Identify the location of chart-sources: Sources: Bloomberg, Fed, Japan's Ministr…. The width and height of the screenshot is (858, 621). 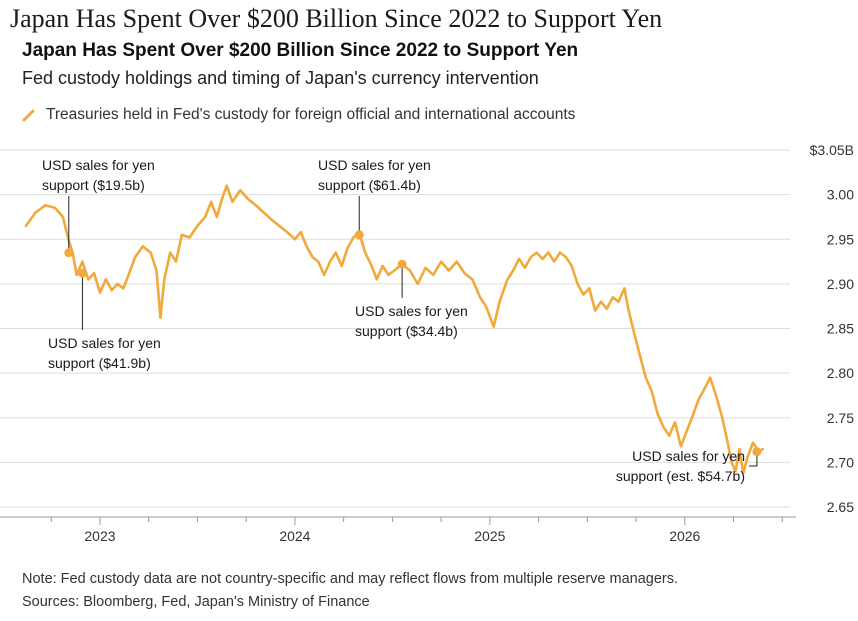
(196, 602).